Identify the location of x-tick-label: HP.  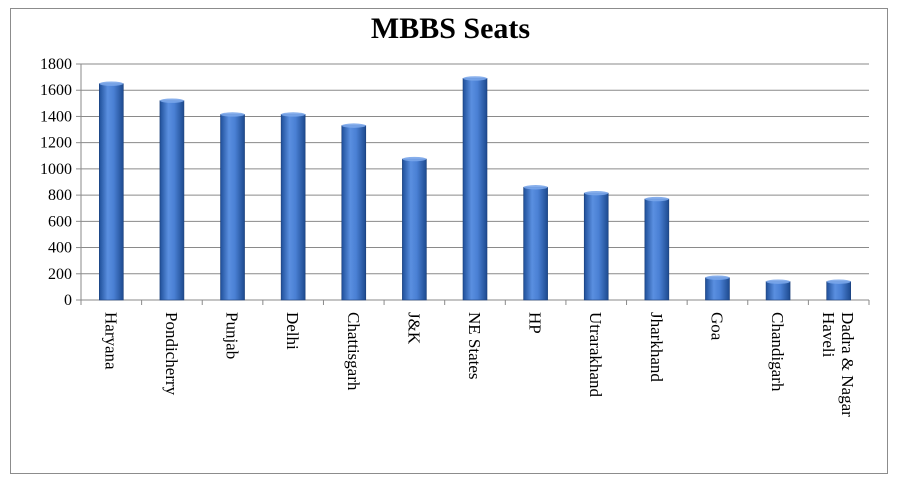
(535, 323).